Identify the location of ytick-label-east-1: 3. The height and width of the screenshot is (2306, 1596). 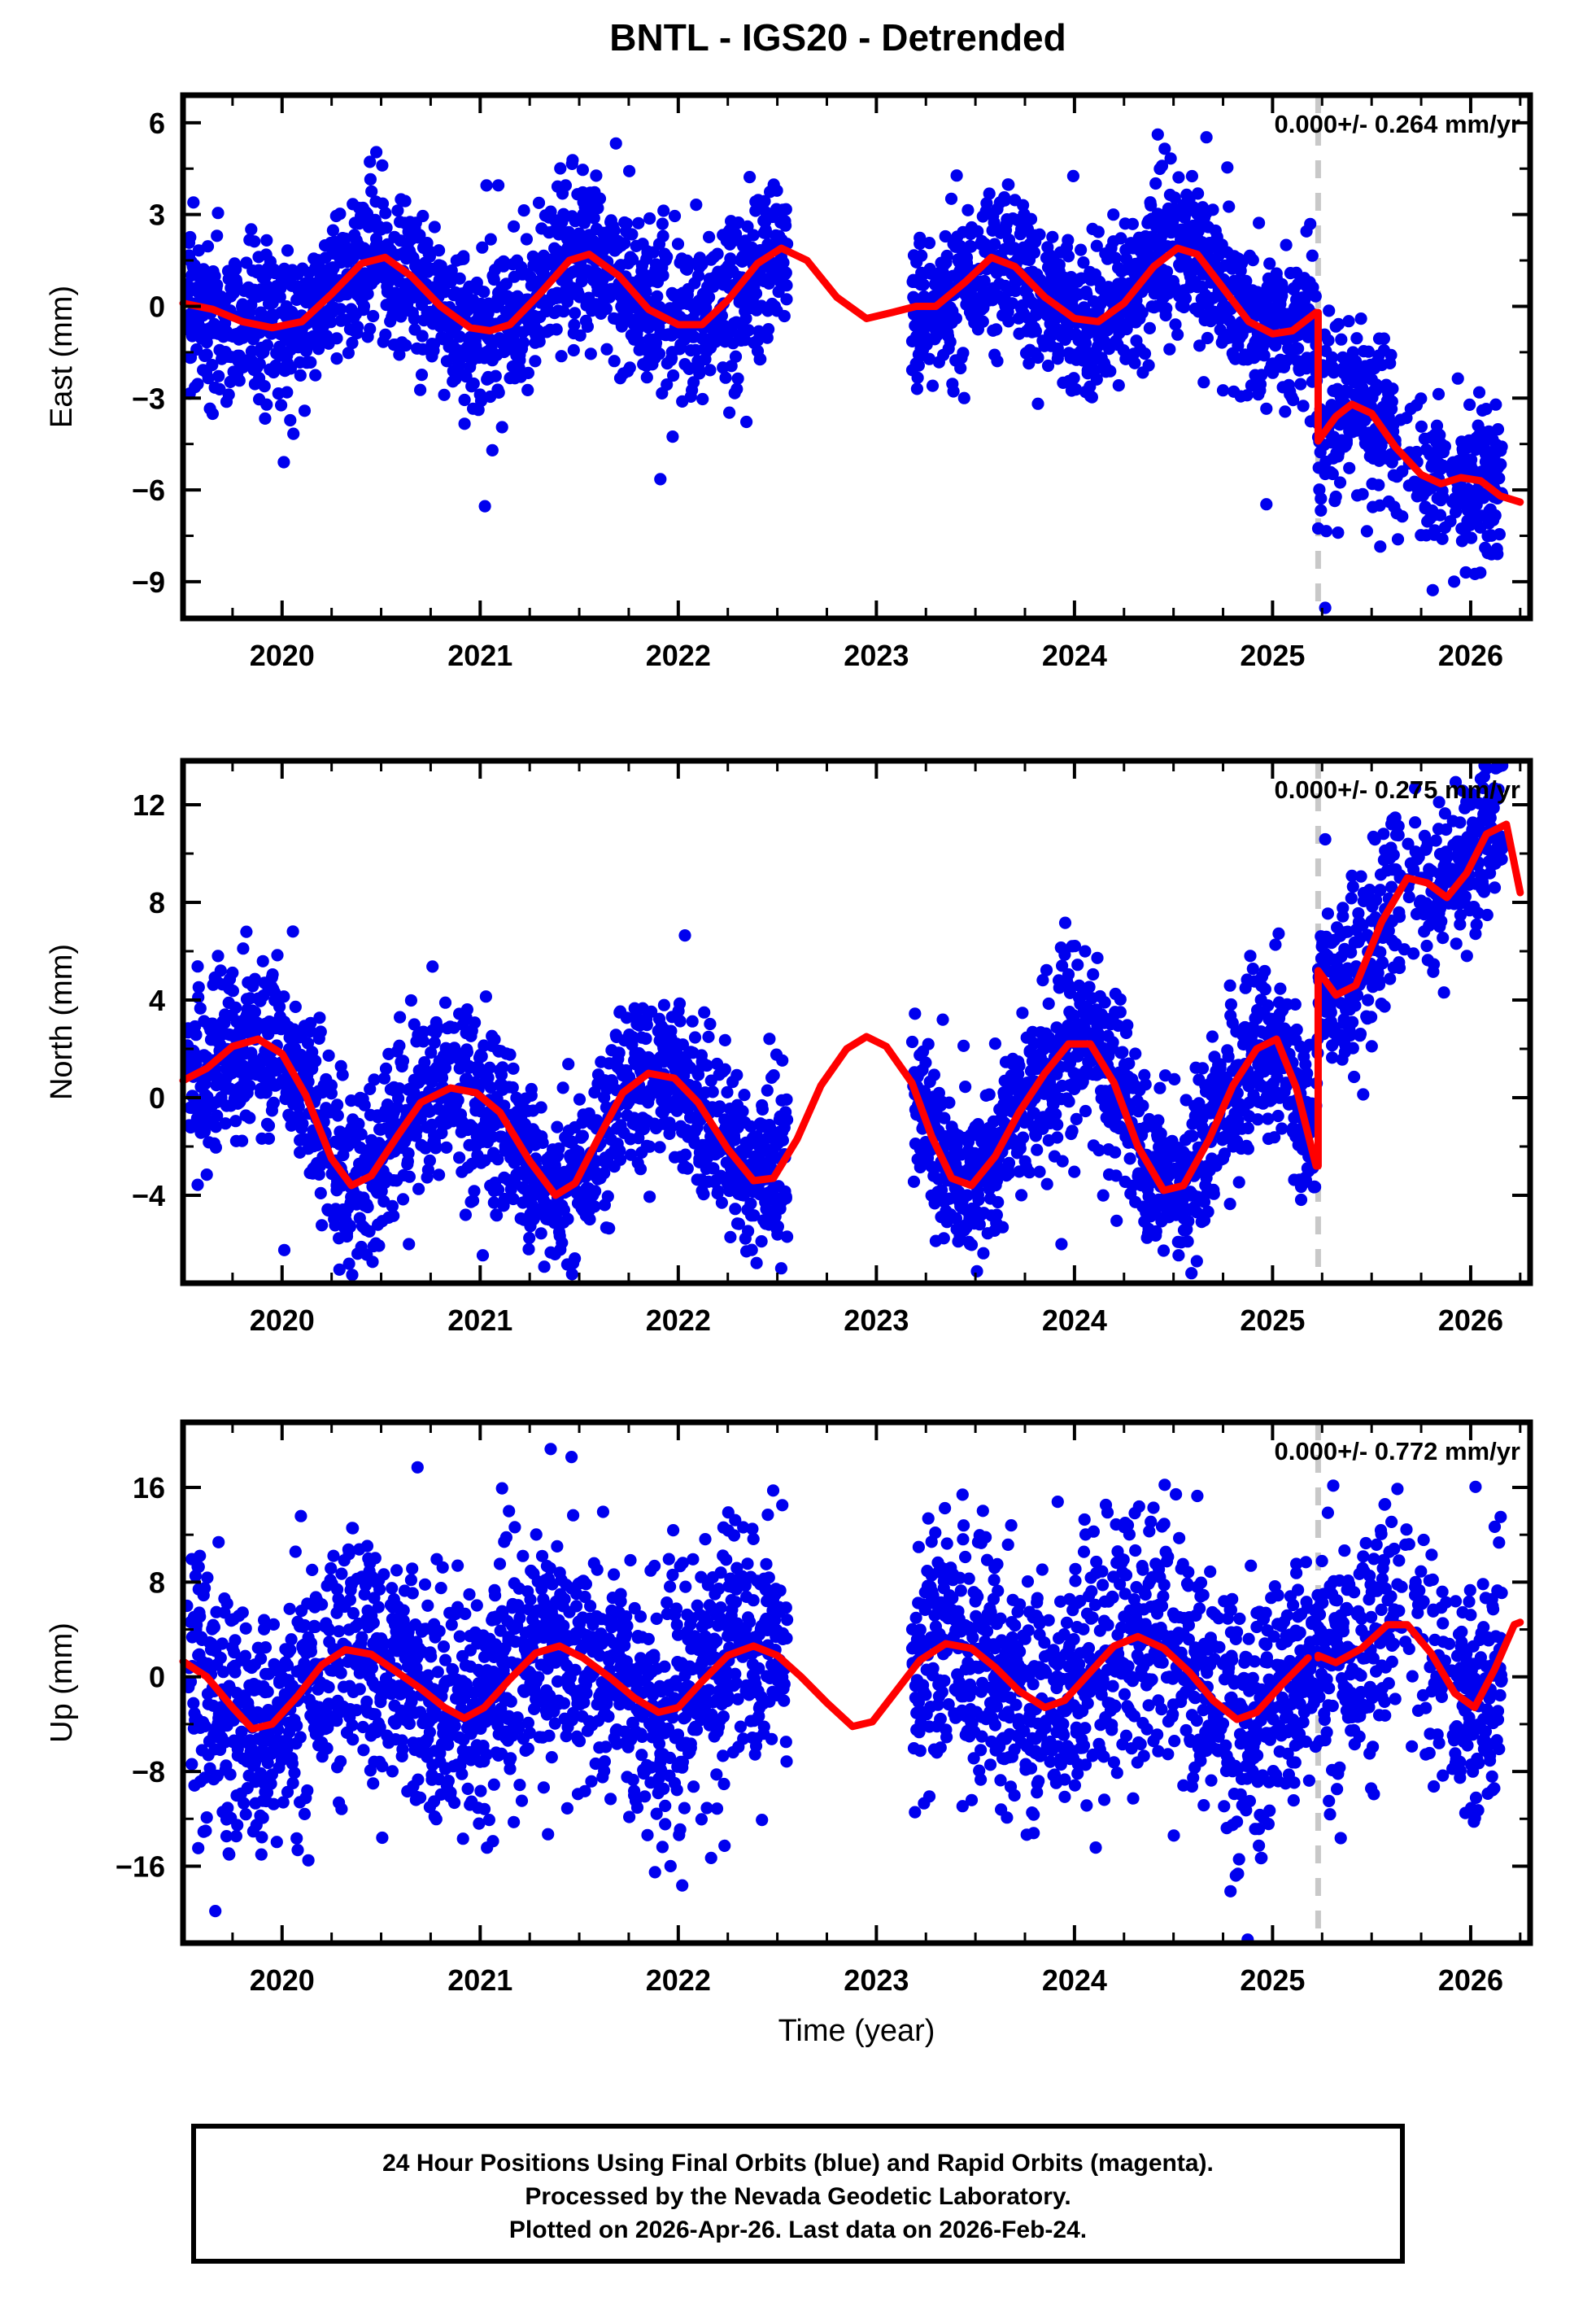
(157, 215).